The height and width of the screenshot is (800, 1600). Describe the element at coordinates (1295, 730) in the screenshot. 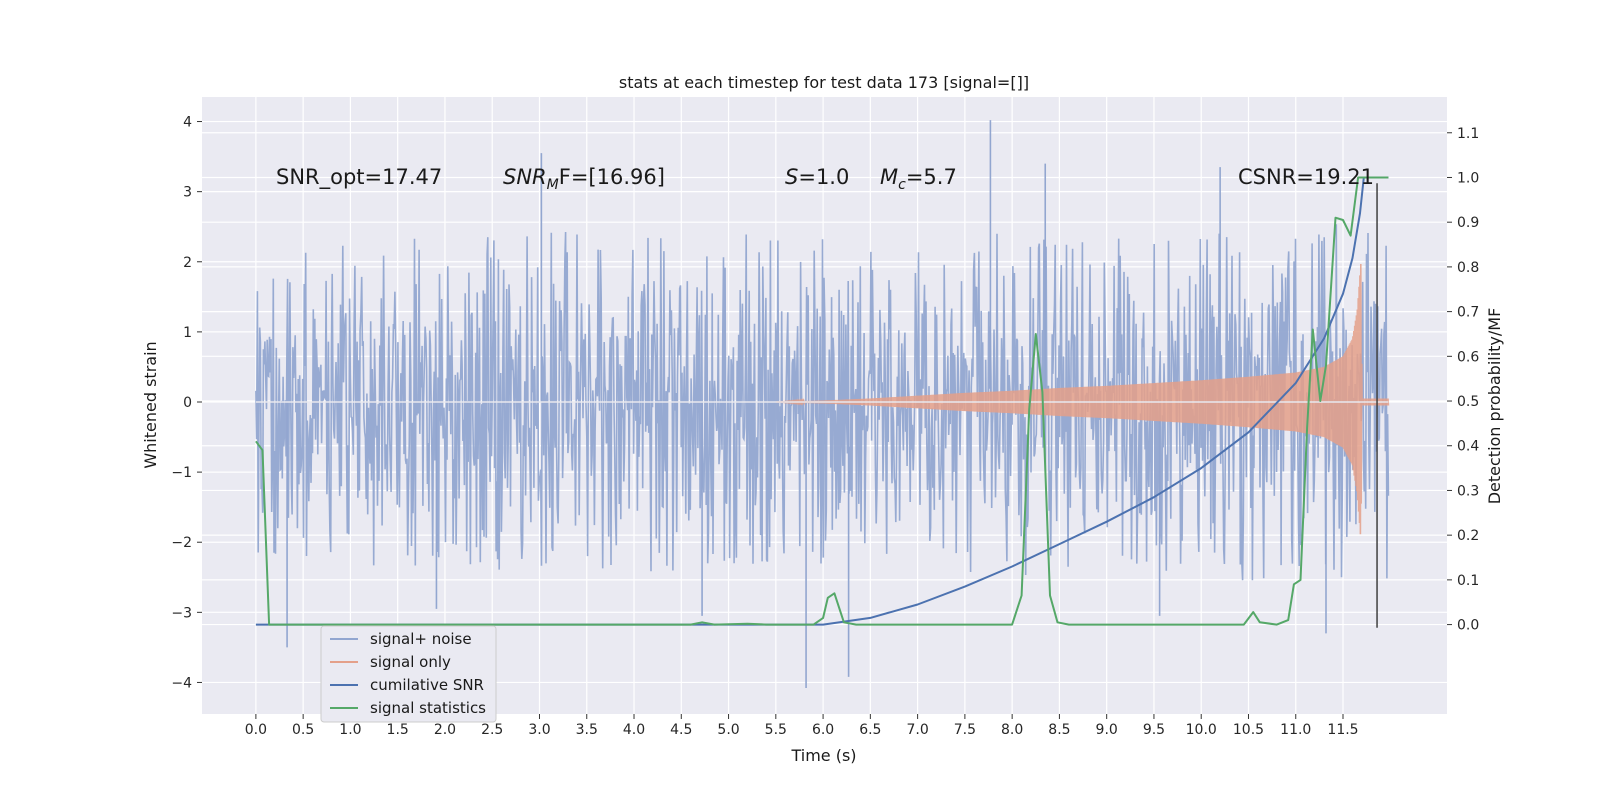

I see `x-tick-label: 11.0` at that location.